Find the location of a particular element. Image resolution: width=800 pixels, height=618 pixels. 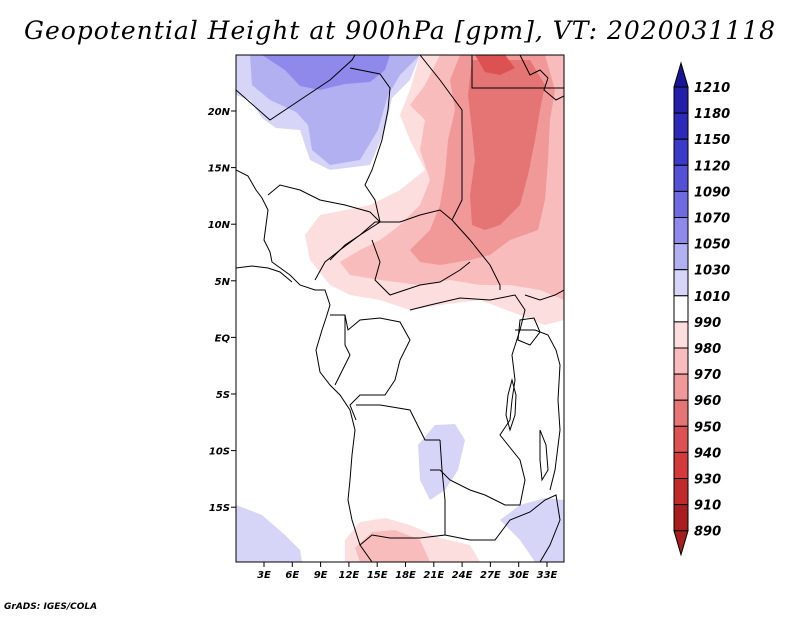

border-car is located at coordinates (391, 235).